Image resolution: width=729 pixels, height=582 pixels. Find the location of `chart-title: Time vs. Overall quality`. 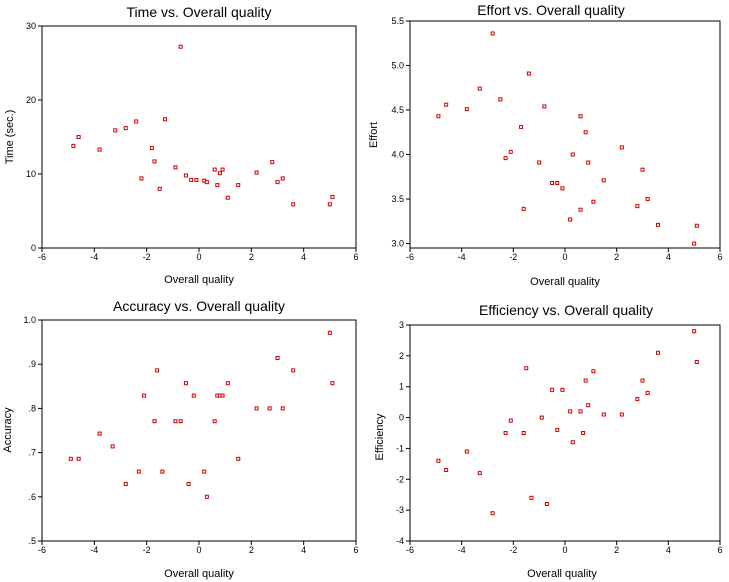

chart-title: Time vs. Overall quality is located at coordinates (199, 12).